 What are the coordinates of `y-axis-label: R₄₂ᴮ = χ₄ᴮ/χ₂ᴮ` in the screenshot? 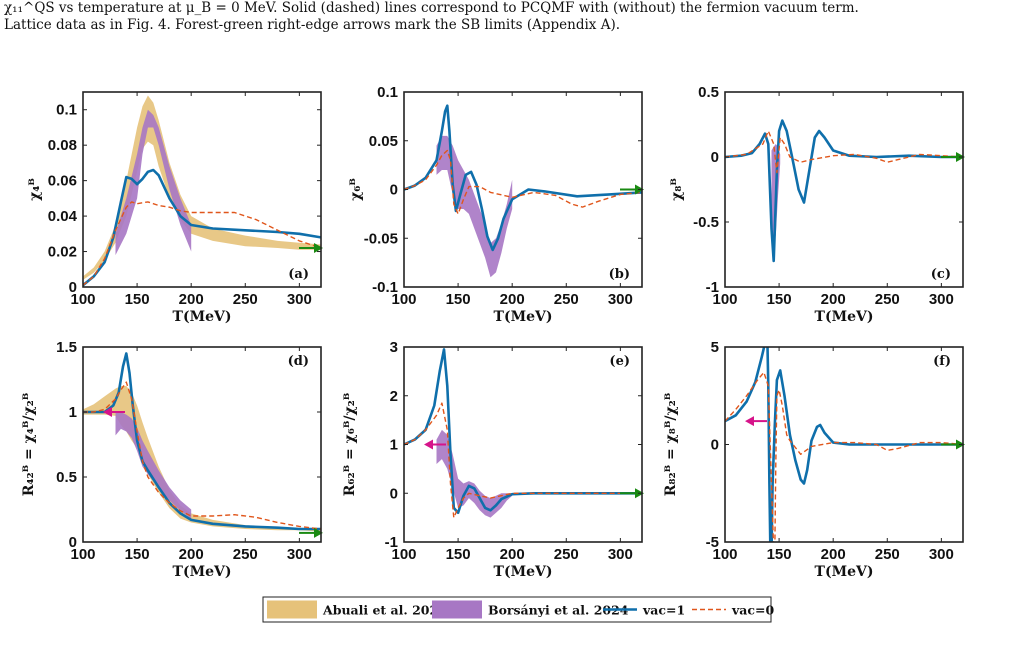 It's located at (29, 445).